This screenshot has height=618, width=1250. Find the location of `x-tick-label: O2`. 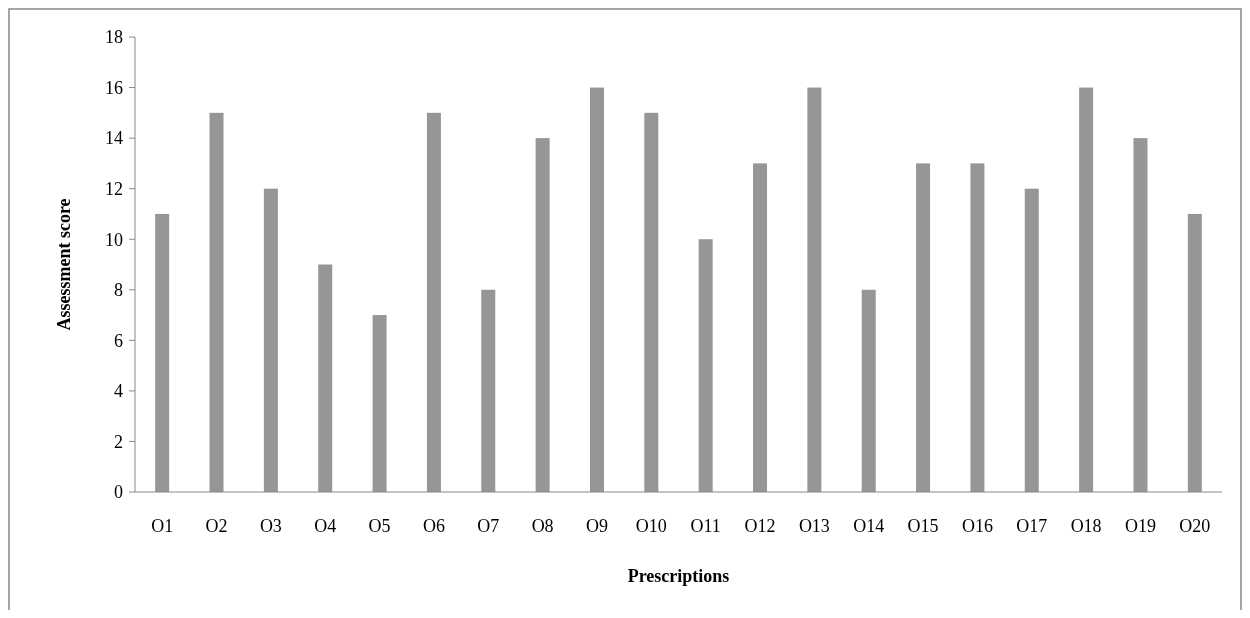

x-tick-label: O2 is located at coordinates (216, 526).